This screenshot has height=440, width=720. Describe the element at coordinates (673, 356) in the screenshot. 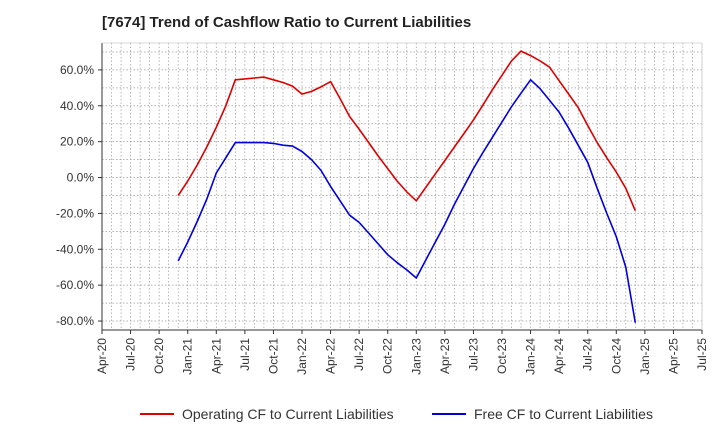

I see `x-tick-label: Apr-25` at that location.